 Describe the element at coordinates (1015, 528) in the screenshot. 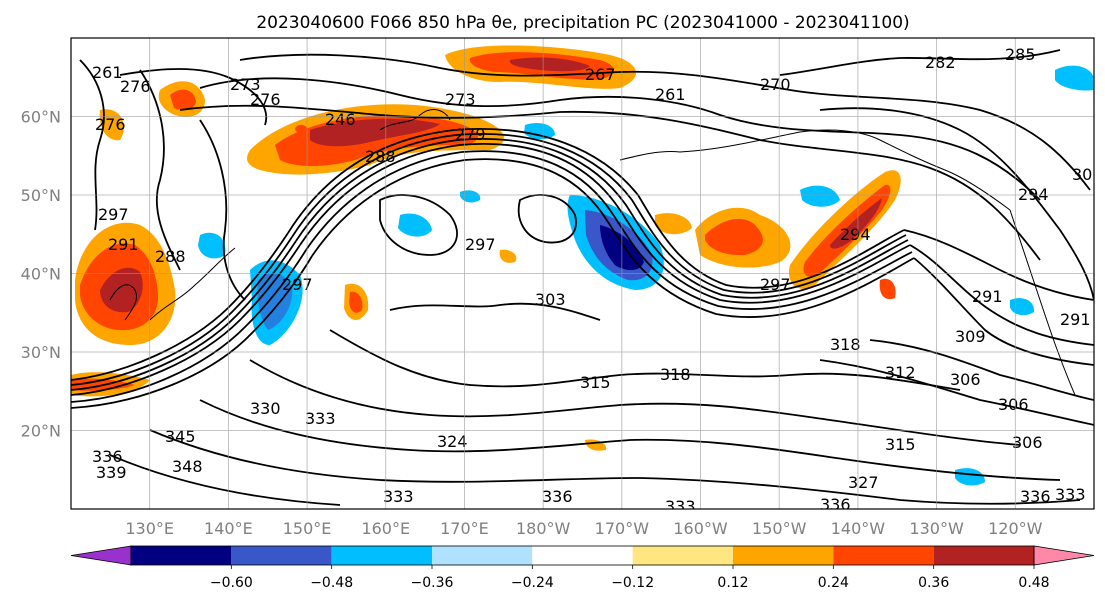

I see `x-tick-label: 120°W` at that location.